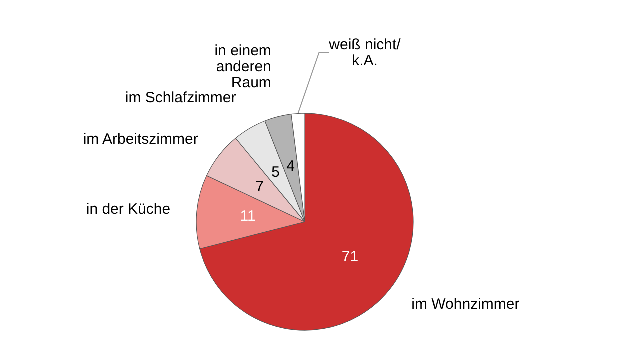 The height and width of the screenshot is (350, 620). What do you see at coordinates (180, 97) in the screenshot?
I see `slice-label: im Schlafzimmer` at bounding box center [180, 97].